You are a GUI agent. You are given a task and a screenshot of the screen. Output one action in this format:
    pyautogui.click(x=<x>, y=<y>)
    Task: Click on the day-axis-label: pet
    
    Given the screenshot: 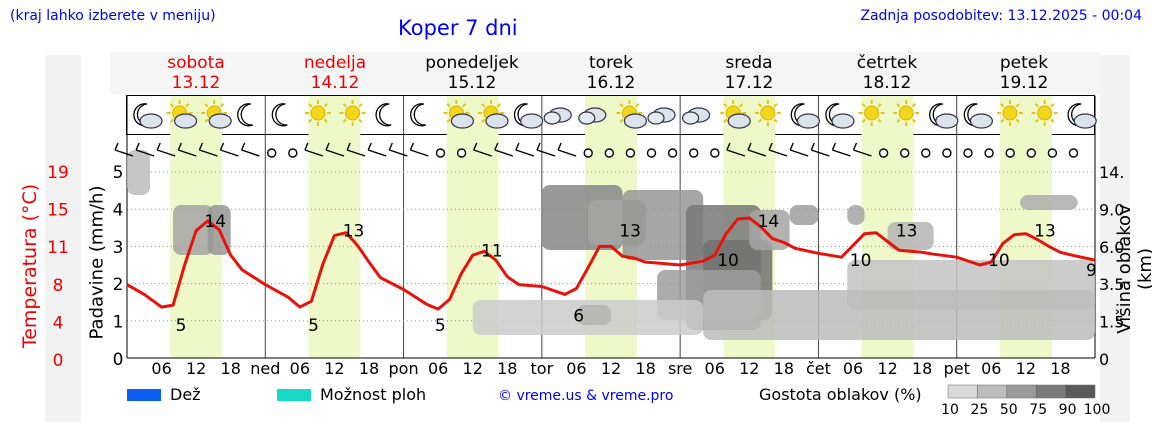 What is the action you would take?
    pyautogui.click(x=957, y=368)
    